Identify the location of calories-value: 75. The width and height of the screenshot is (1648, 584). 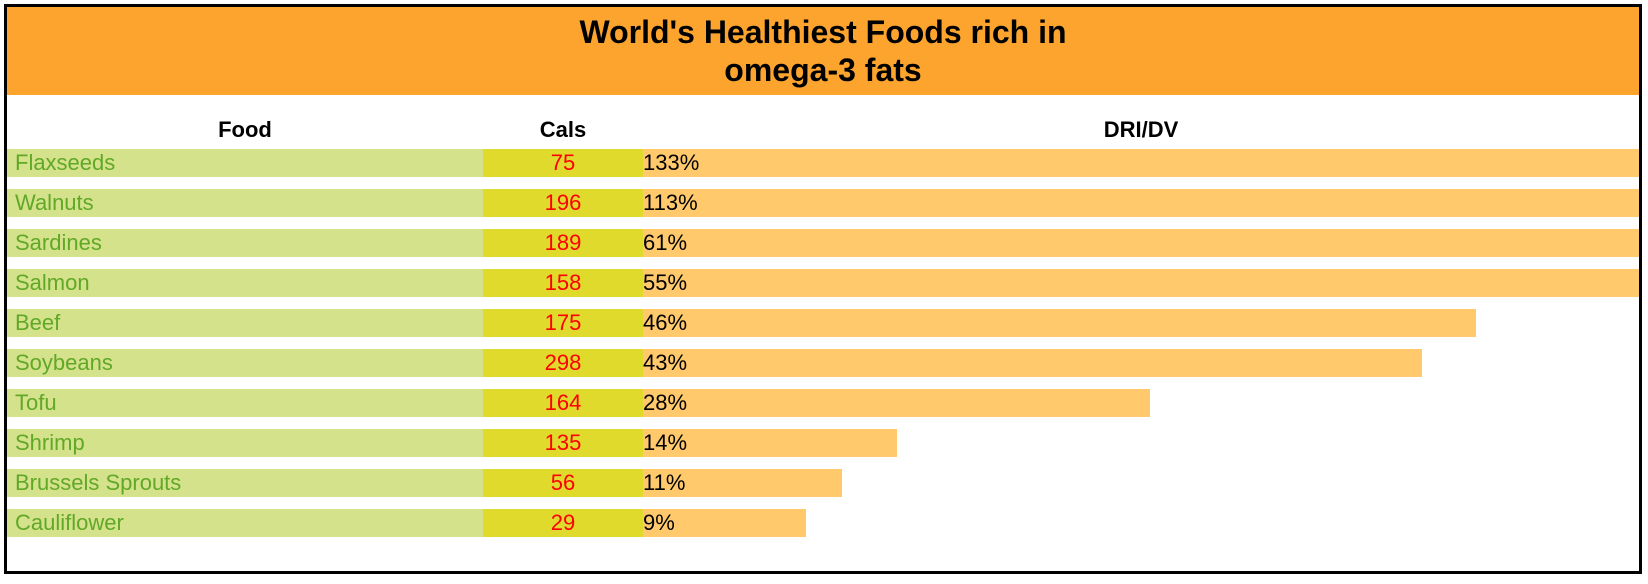
(563, 163).